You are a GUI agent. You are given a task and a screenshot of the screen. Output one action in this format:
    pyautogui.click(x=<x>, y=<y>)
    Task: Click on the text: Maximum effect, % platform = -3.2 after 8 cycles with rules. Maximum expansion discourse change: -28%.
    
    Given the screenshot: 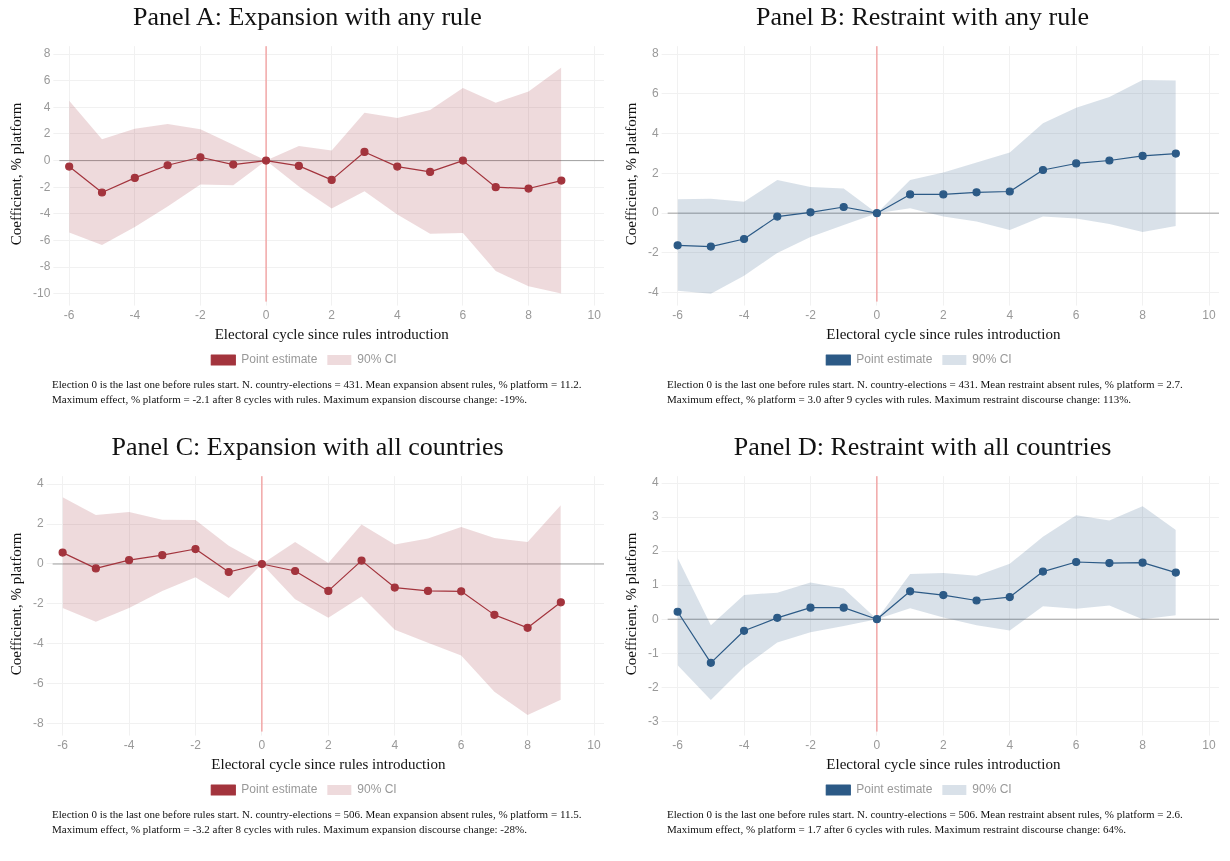 What is the action you would take?
    pyautogui.click(x=290, y=829)
    